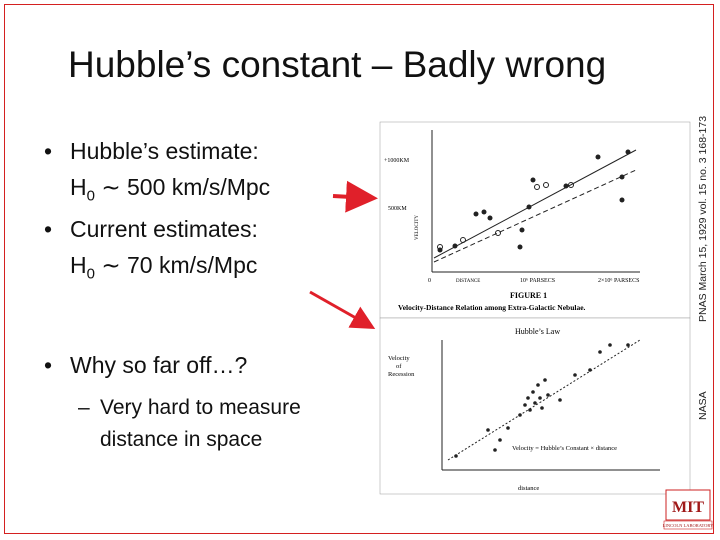 Image resolution: width=720 pixels, height=540 pixels. What do you see at coordinates (528, 488) in the screenshot?
I see `x-label: distance` at bounding box center [528, 488].